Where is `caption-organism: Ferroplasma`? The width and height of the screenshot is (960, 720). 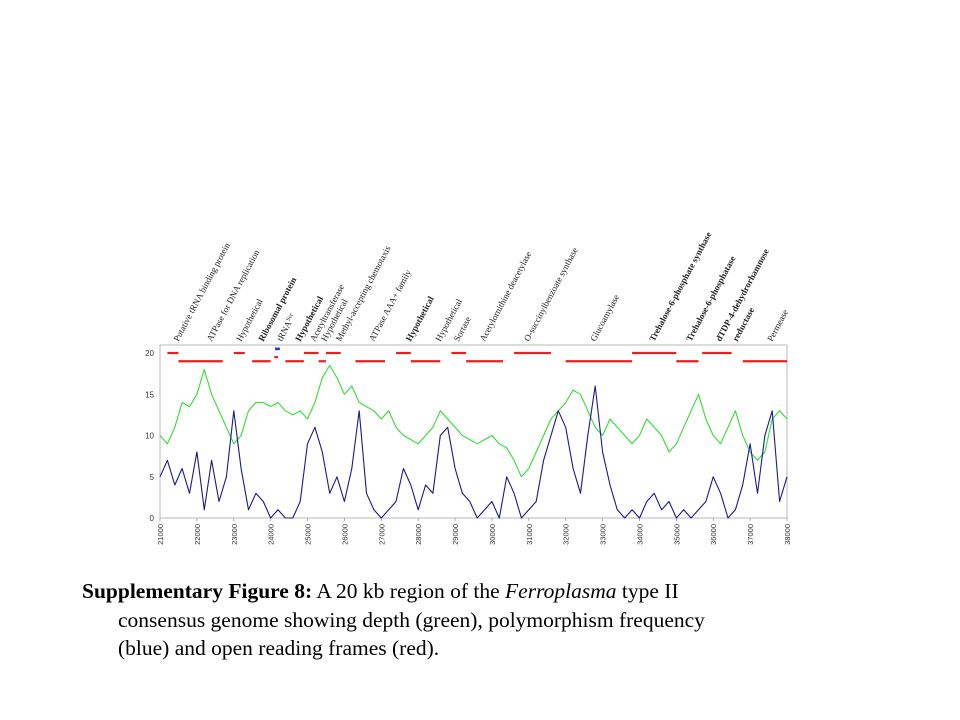
caption-organism: Ferroplasma is located at coordinates (561, 591).